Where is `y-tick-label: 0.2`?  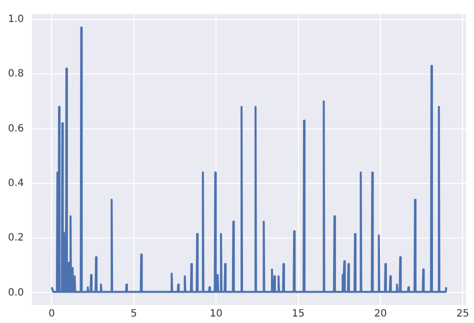 y-tick-label: 0.2 is located at coordinates (16, 238).